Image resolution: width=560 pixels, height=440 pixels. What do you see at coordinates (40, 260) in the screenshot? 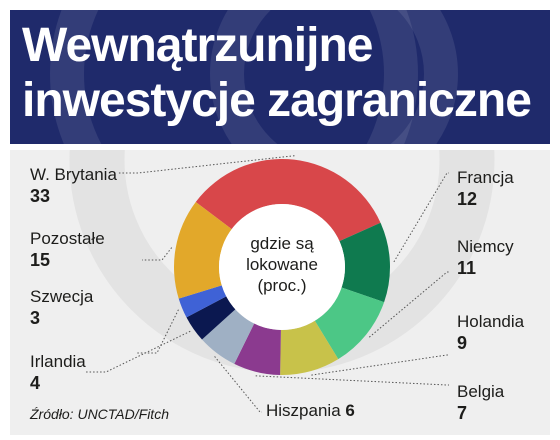
I see `slice-label-value: 15` at bounding box center [40, 260].